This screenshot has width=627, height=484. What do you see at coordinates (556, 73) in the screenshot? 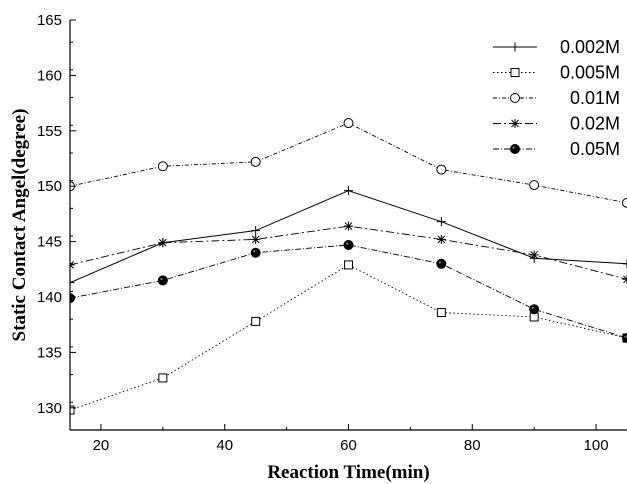
I see `legend-item: 0.005M` at bounding box center [556, 73].